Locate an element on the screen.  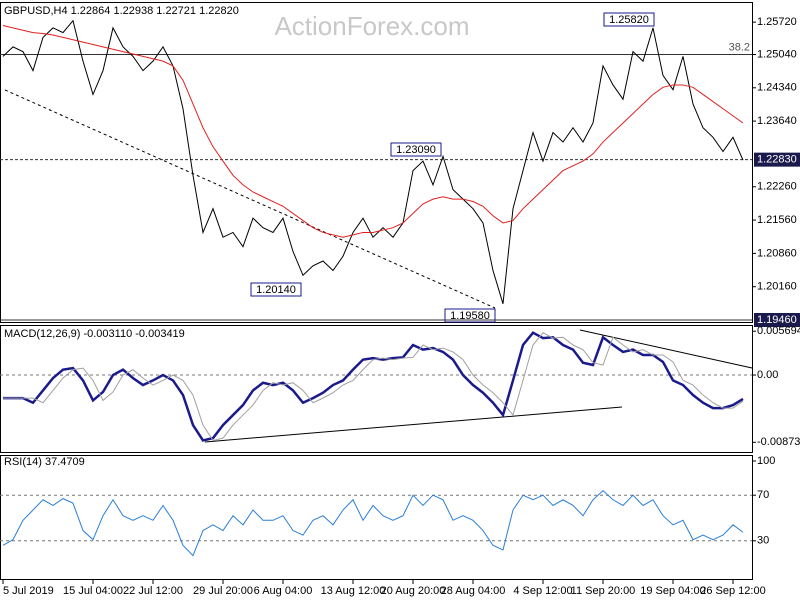
y-tick-label: 1.22260 is located at coordinates (777, 187).